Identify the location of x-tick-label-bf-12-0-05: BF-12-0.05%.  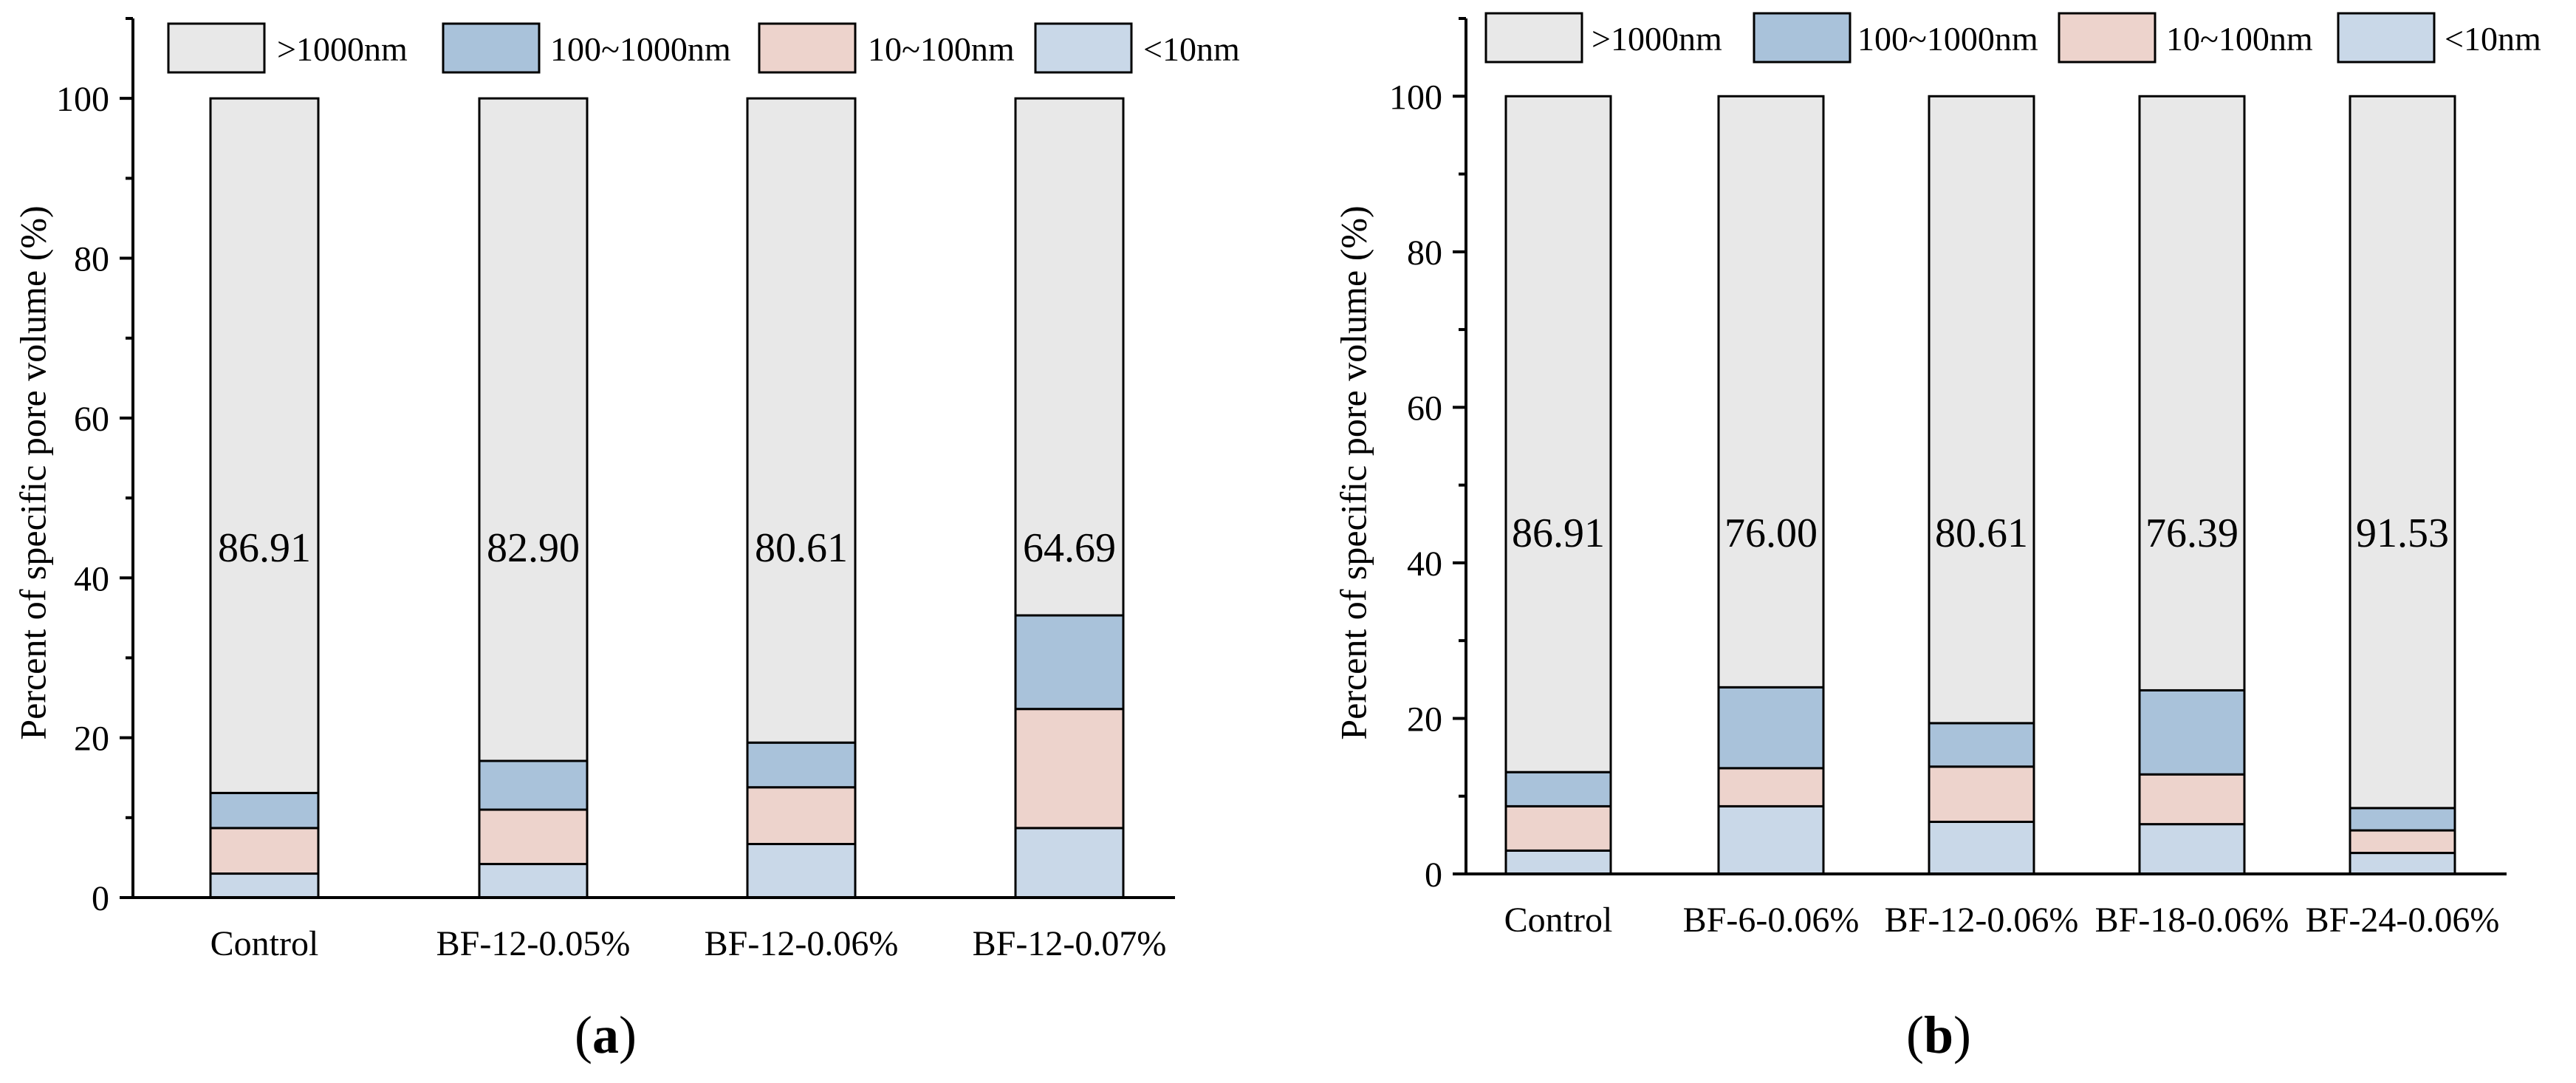
(533, 943).